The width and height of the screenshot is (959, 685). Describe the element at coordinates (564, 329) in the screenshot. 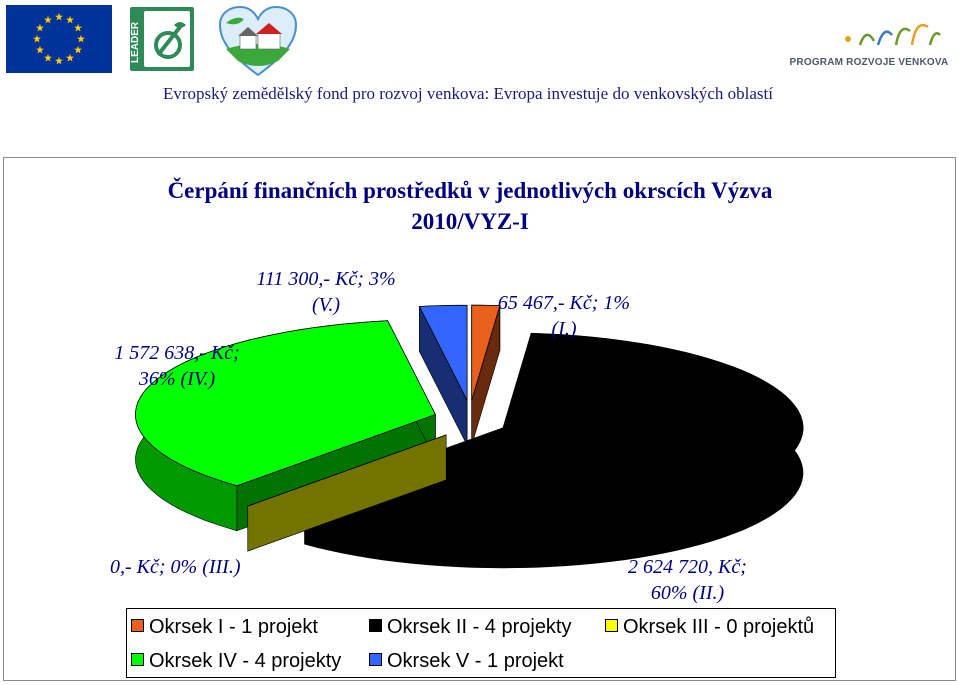

I see `data-label-i-line2: (I.)` at that location.